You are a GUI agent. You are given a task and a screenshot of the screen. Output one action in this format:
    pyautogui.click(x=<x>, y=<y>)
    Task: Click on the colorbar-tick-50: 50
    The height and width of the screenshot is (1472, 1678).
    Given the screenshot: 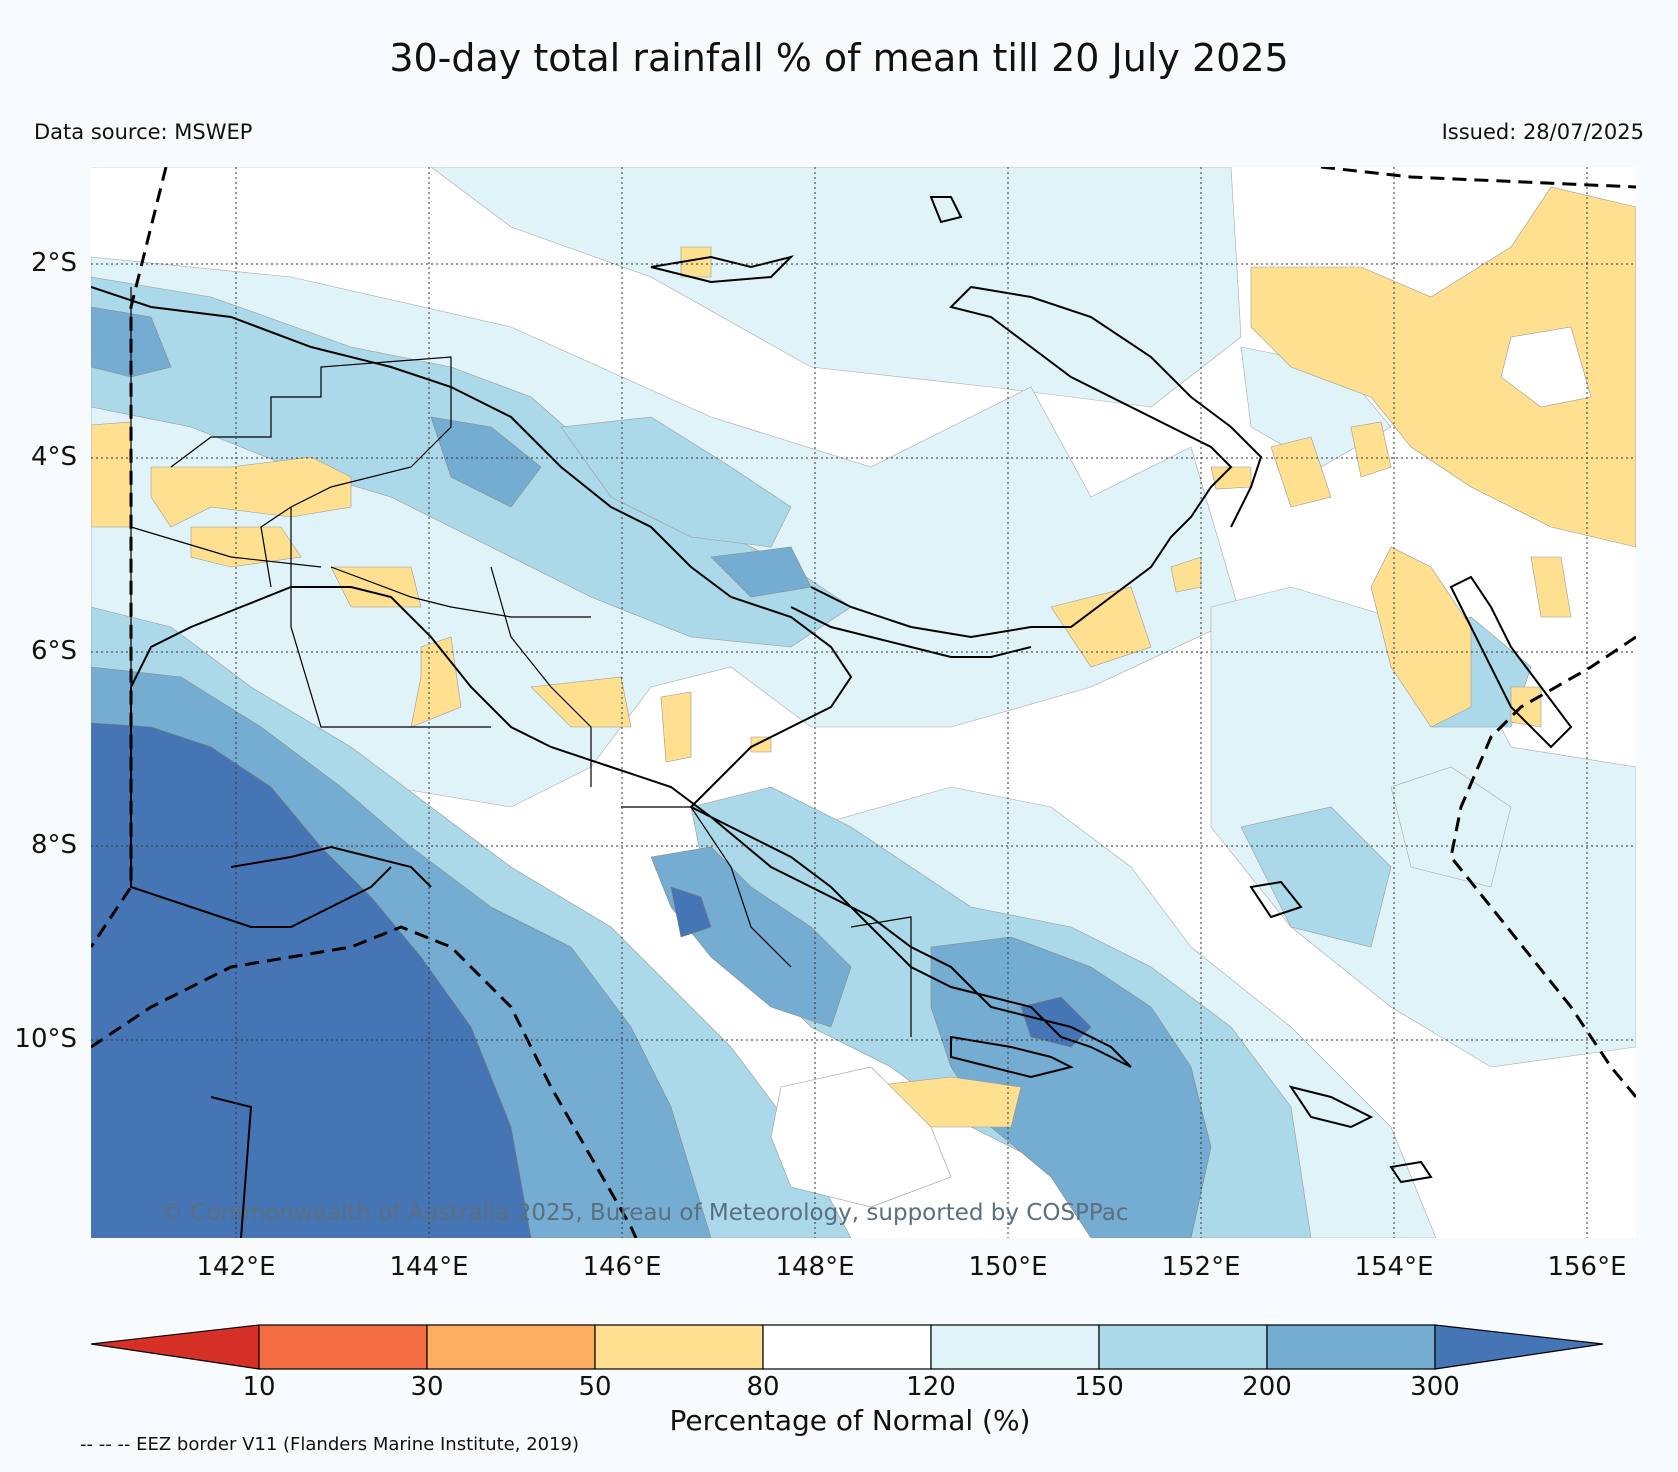 What is the action you would take?
    pyautogui.click(x=595, y=1387)
    